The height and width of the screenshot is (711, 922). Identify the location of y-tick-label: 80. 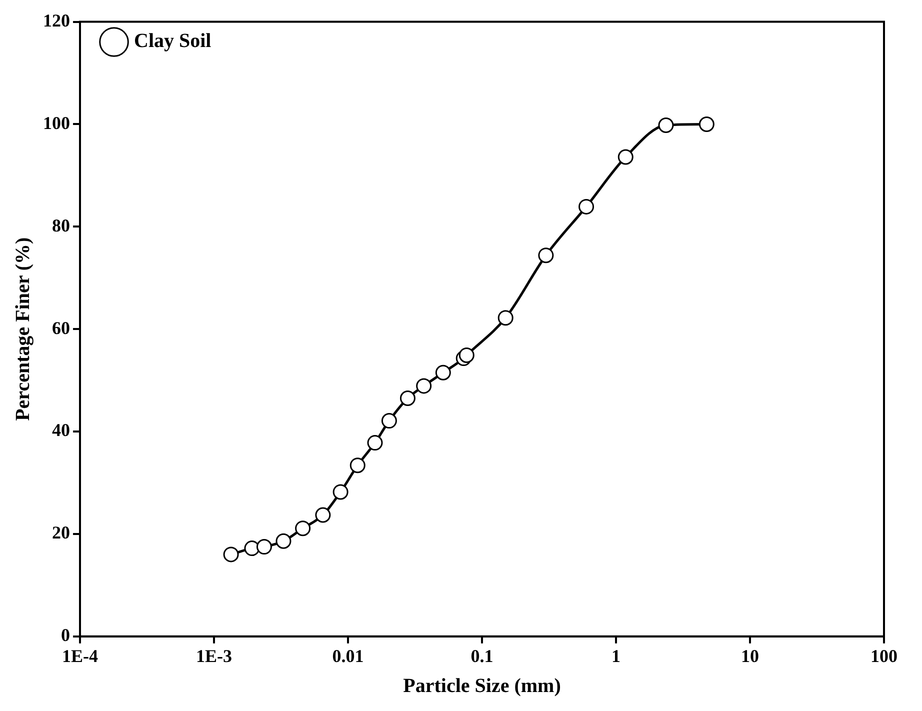
(61, 225).